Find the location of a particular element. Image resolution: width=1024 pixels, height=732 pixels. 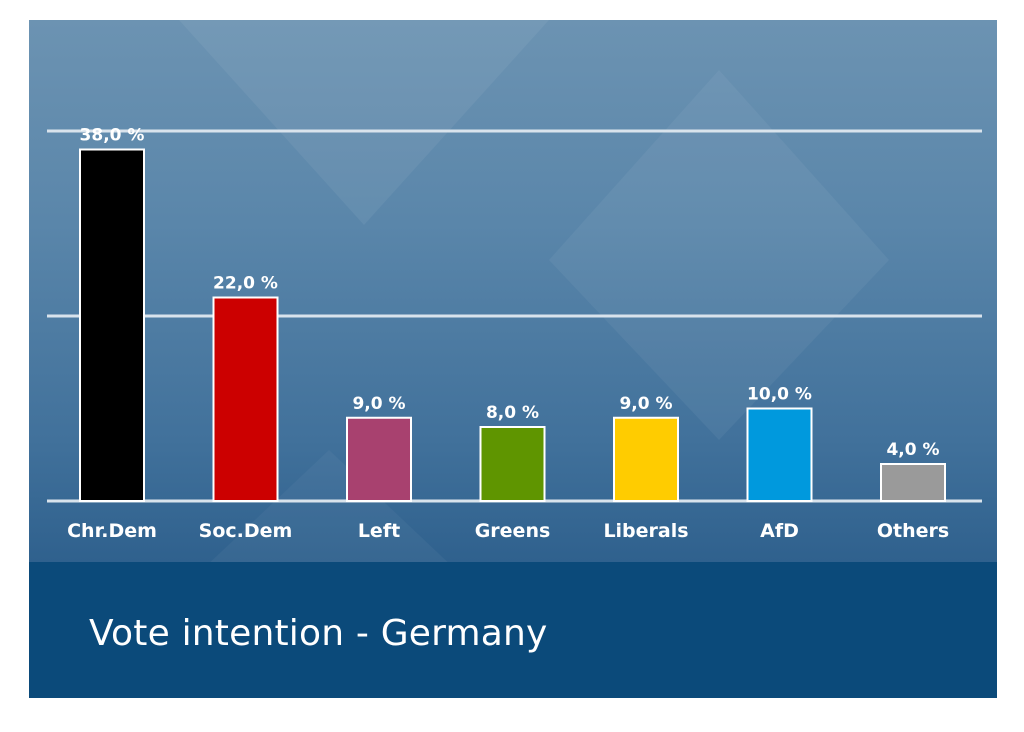

bar-others is located at coordinates (913, 482).